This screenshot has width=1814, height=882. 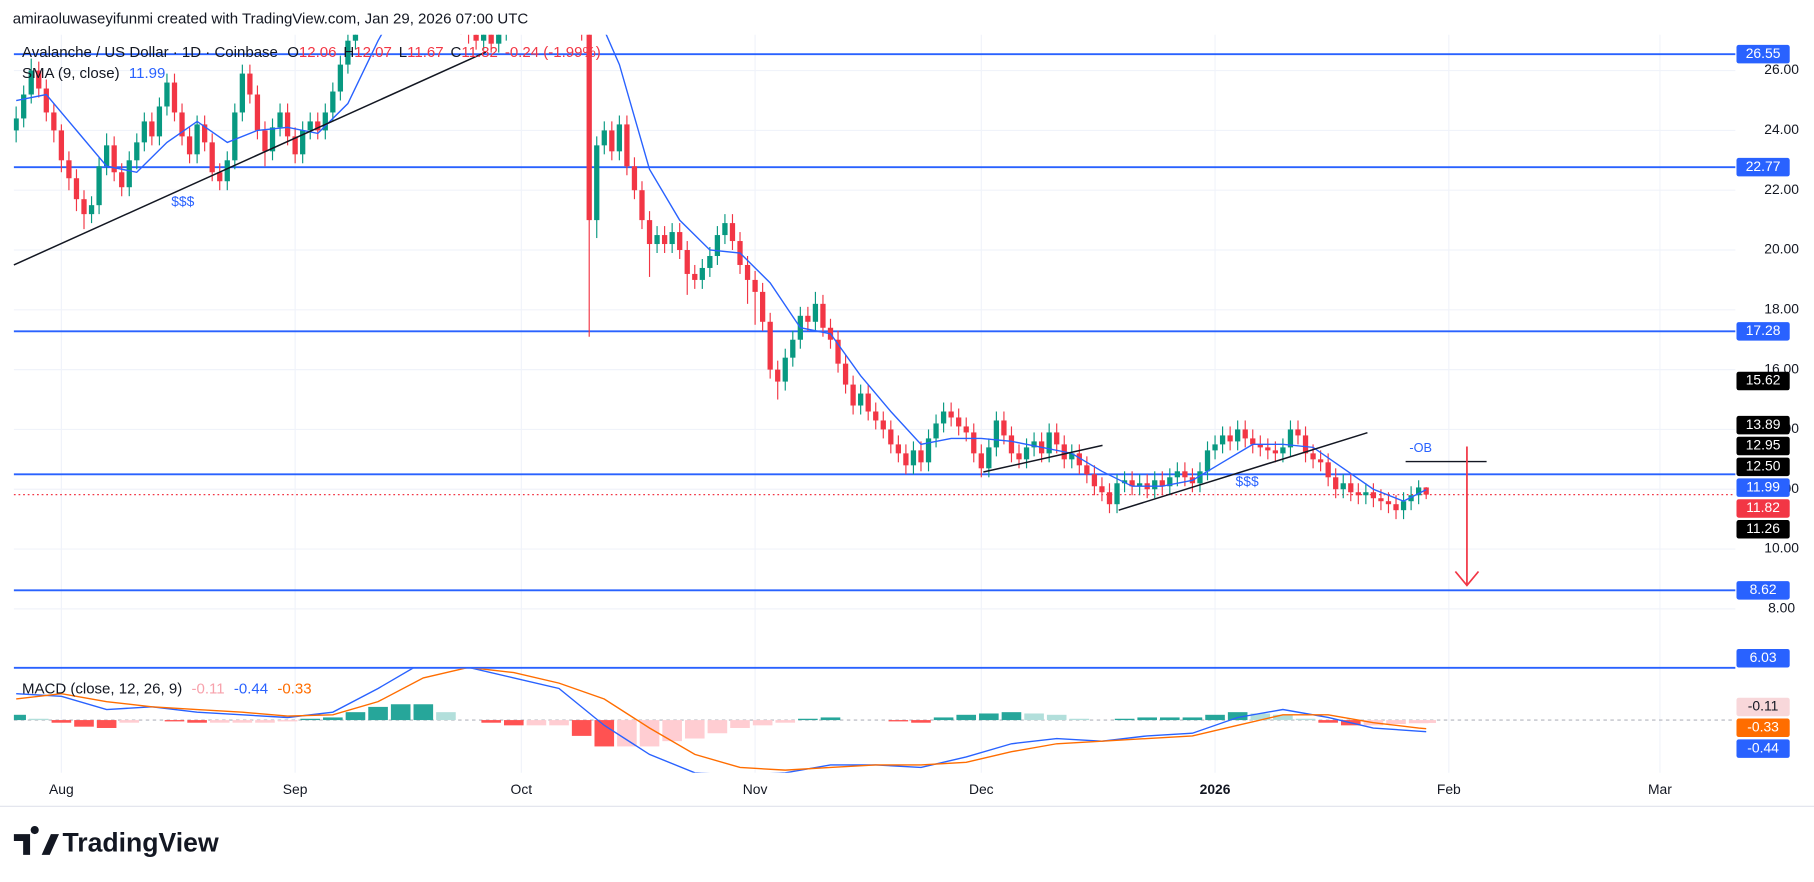 What do you see at coordinates (1763, 507) in the screenshot?
I see `price-label: 11.82` at bounding box center [1763, 507].